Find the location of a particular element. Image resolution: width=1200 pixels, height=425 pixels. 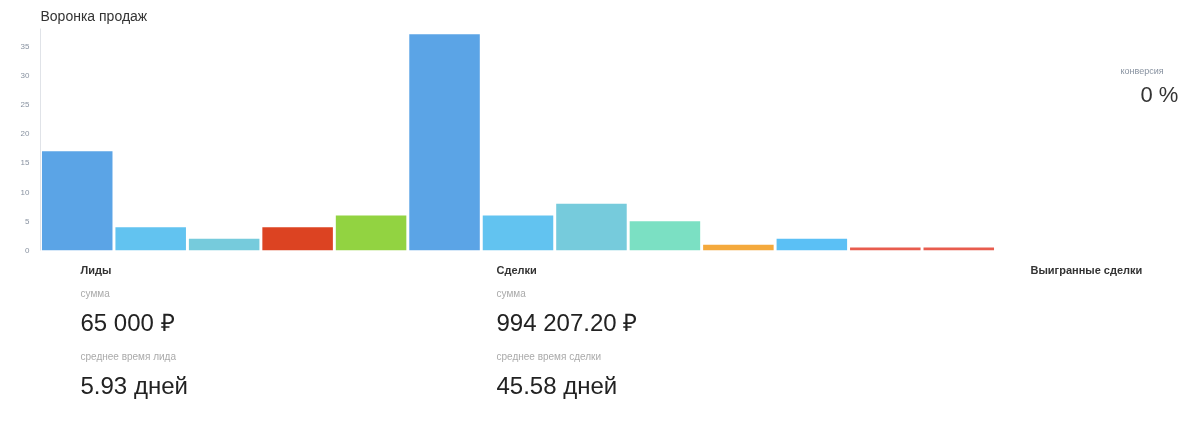

text: Выигранные сделки is located at coordinates (1086, 269).